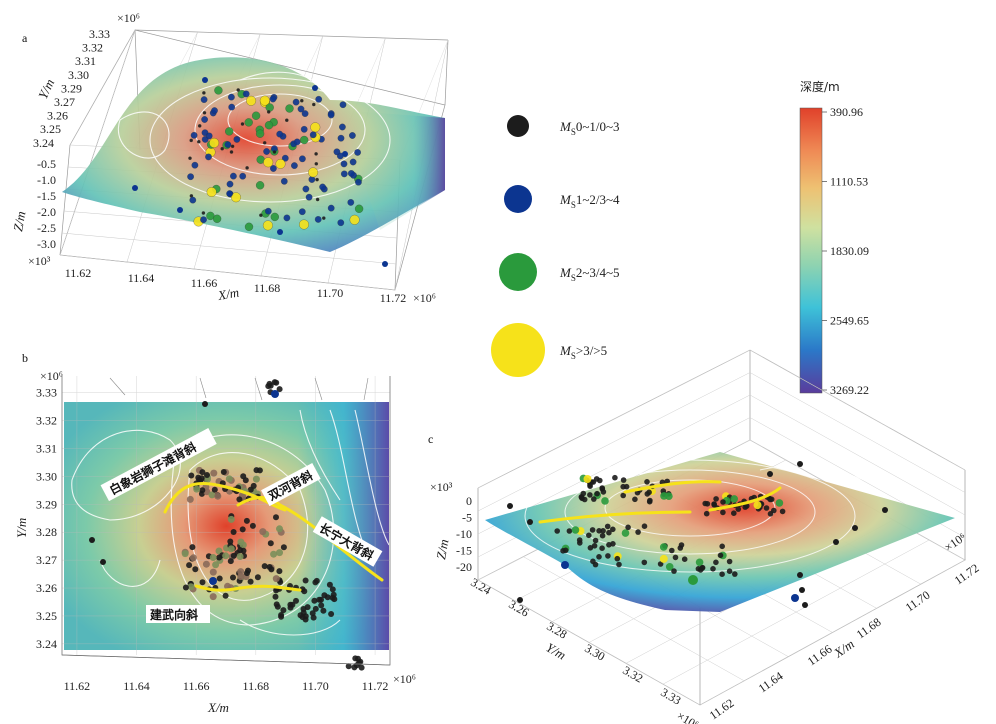 This screenshot has height=724, width=996. I want to click on fold-trace-jianwu, so click(248, 588).